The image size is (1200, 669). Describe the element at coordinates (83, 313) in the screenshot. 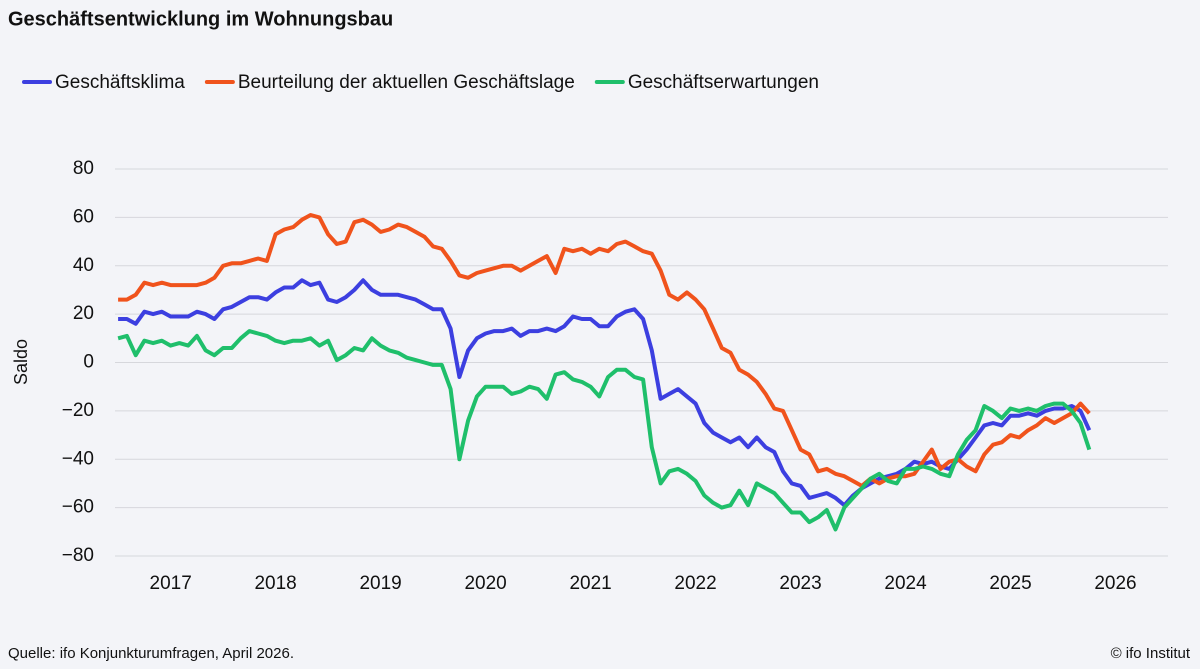

I see `y-tick-label: 20` at that location.